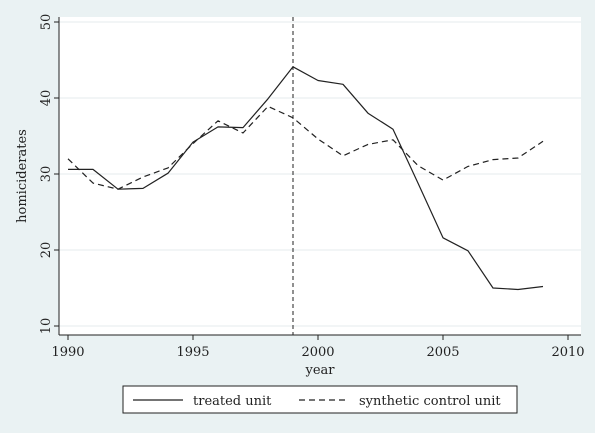 This screenshot has height=433, width=595. I want to click on legend: treated unit synthetic control unit, so click(320, 399).